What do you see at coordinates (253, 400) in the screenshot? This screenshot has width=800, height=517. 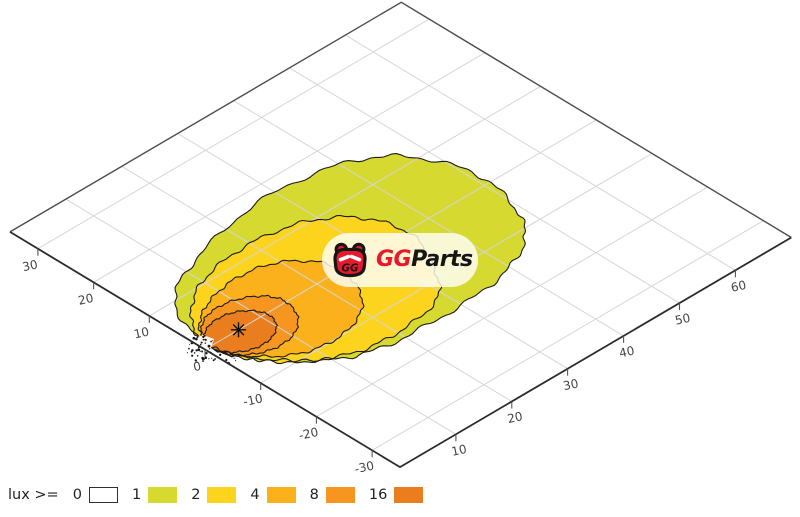 I see `lateral-tick-label: -10` at bounding box center [253, 400].